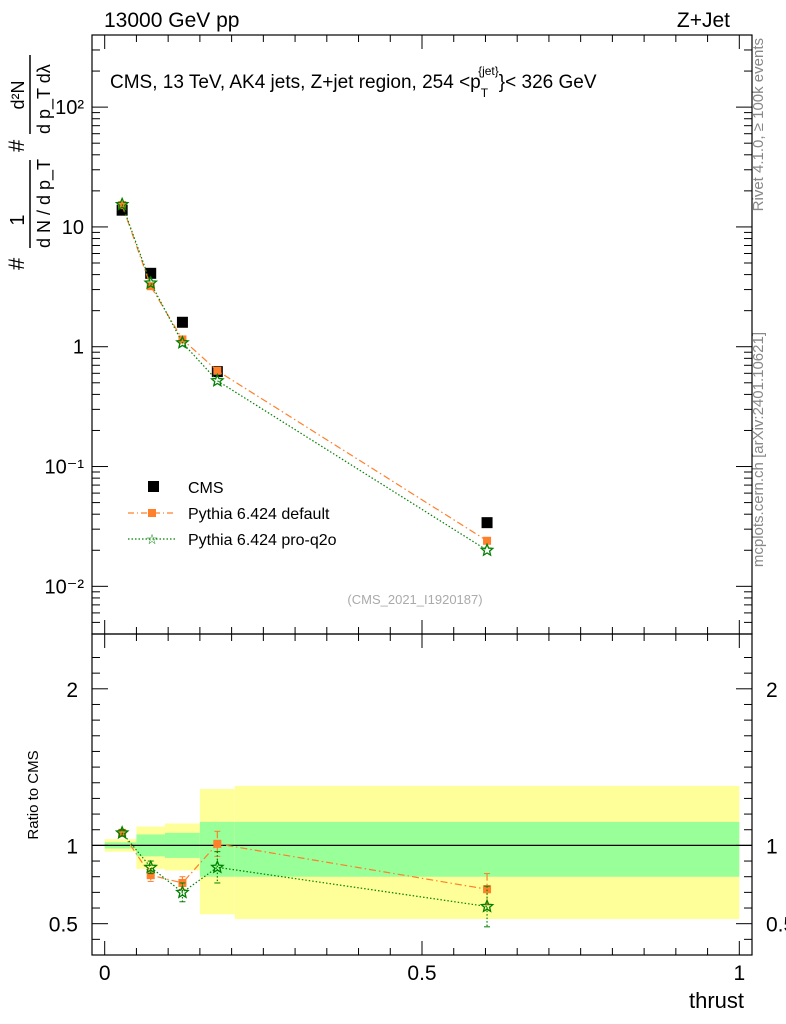 Image resolution: width=786 pixels, height=1024 pixels. I want to click on legend-label-proq2o: Pythia 6.424 pro-q2o, so click(262, 540).